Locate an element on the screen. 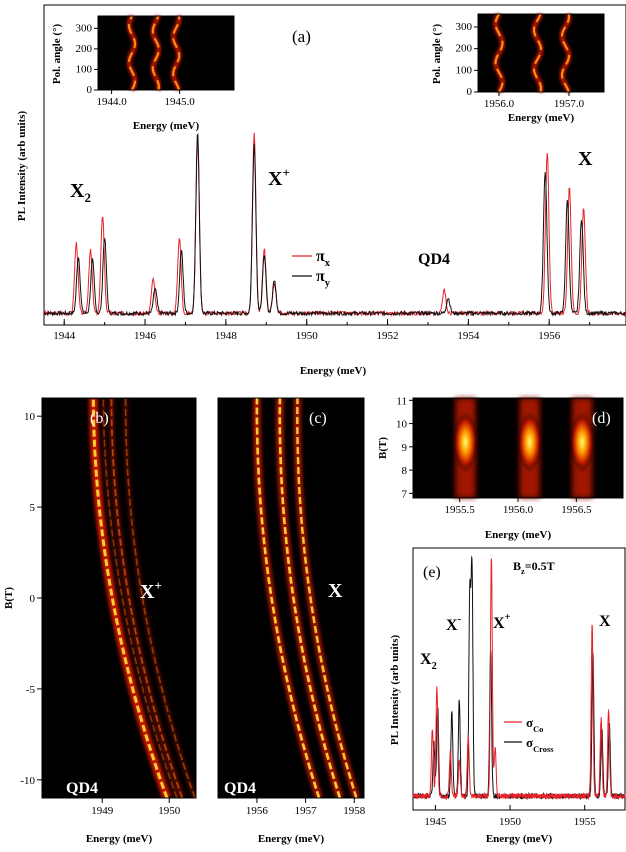 The width and height of the screenshot is (626, 852). panel-e-spectra is located at coordinates (519, 678).